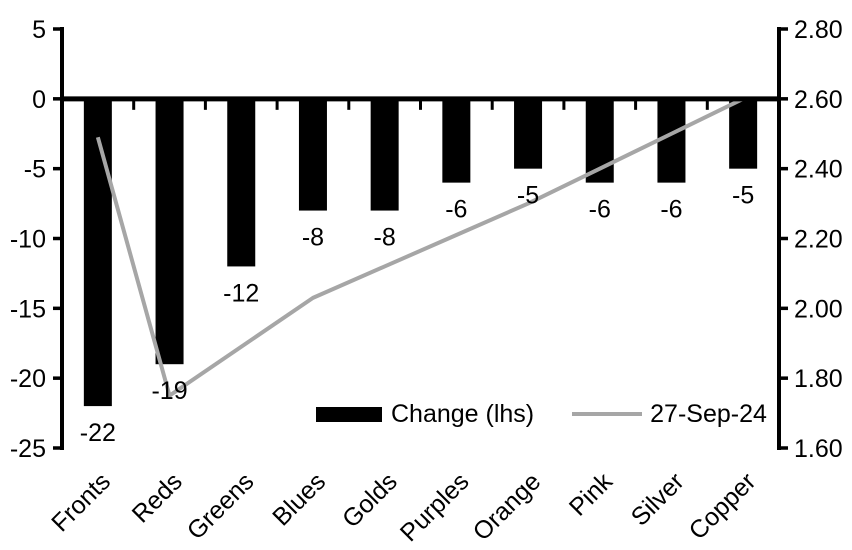 Image resolution: width=852 pixels, height=550 pixels. Describe the element at coordinates (723, 506) in the screenshot. I see `category-label-copper: Copper` at that location.